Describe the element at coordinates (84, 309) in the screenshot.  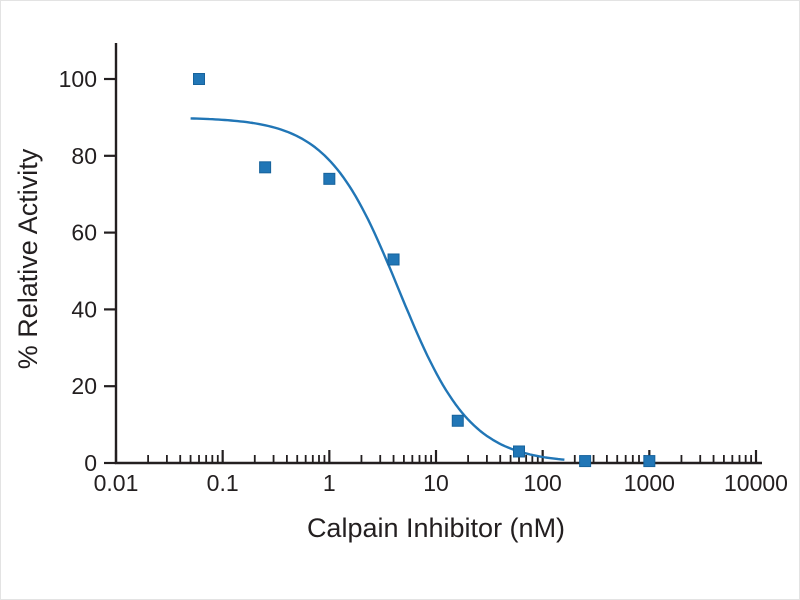
I see `y-tick-label: 40` at that location.